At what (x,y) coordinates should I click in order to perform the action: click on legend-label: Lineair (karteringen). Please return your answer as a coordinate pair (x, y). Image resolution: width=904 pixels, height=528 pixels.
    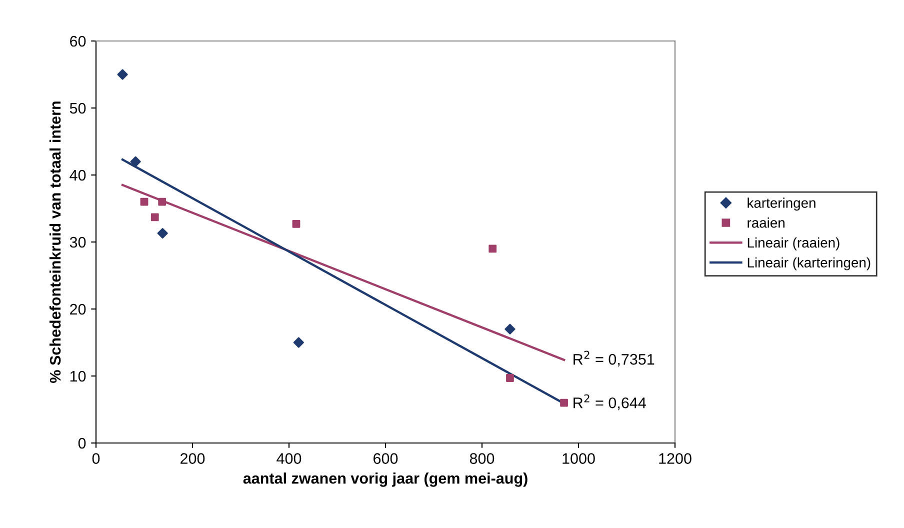
    Looking at the image, I should click on (809, 263).